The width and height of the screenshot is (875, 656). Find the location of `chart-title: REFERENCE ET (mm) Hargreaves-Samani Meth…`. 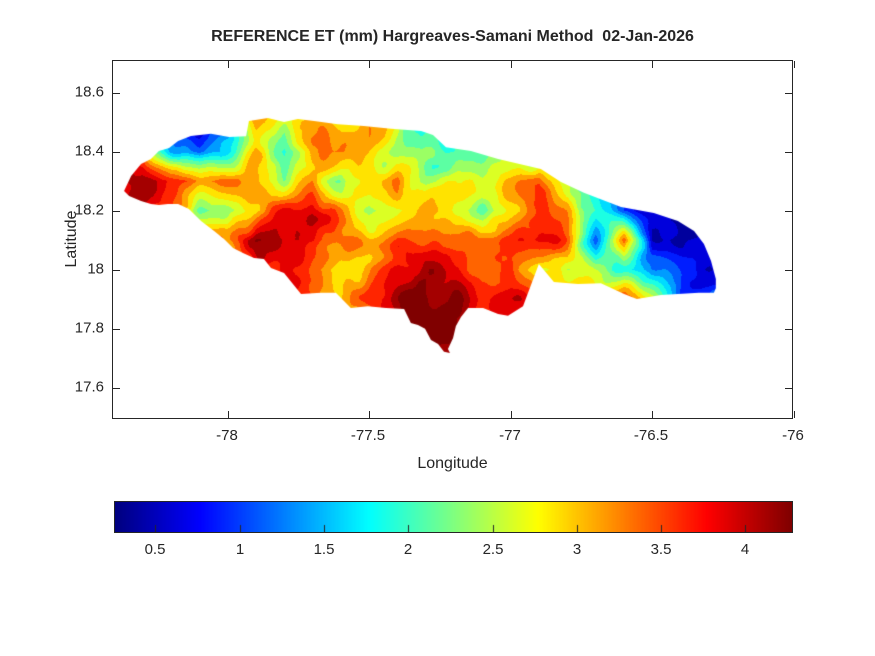

chart-title: REFERENCE ET (mm) Hargreaves-Samani Meth… is located at coordinates (452, 36).